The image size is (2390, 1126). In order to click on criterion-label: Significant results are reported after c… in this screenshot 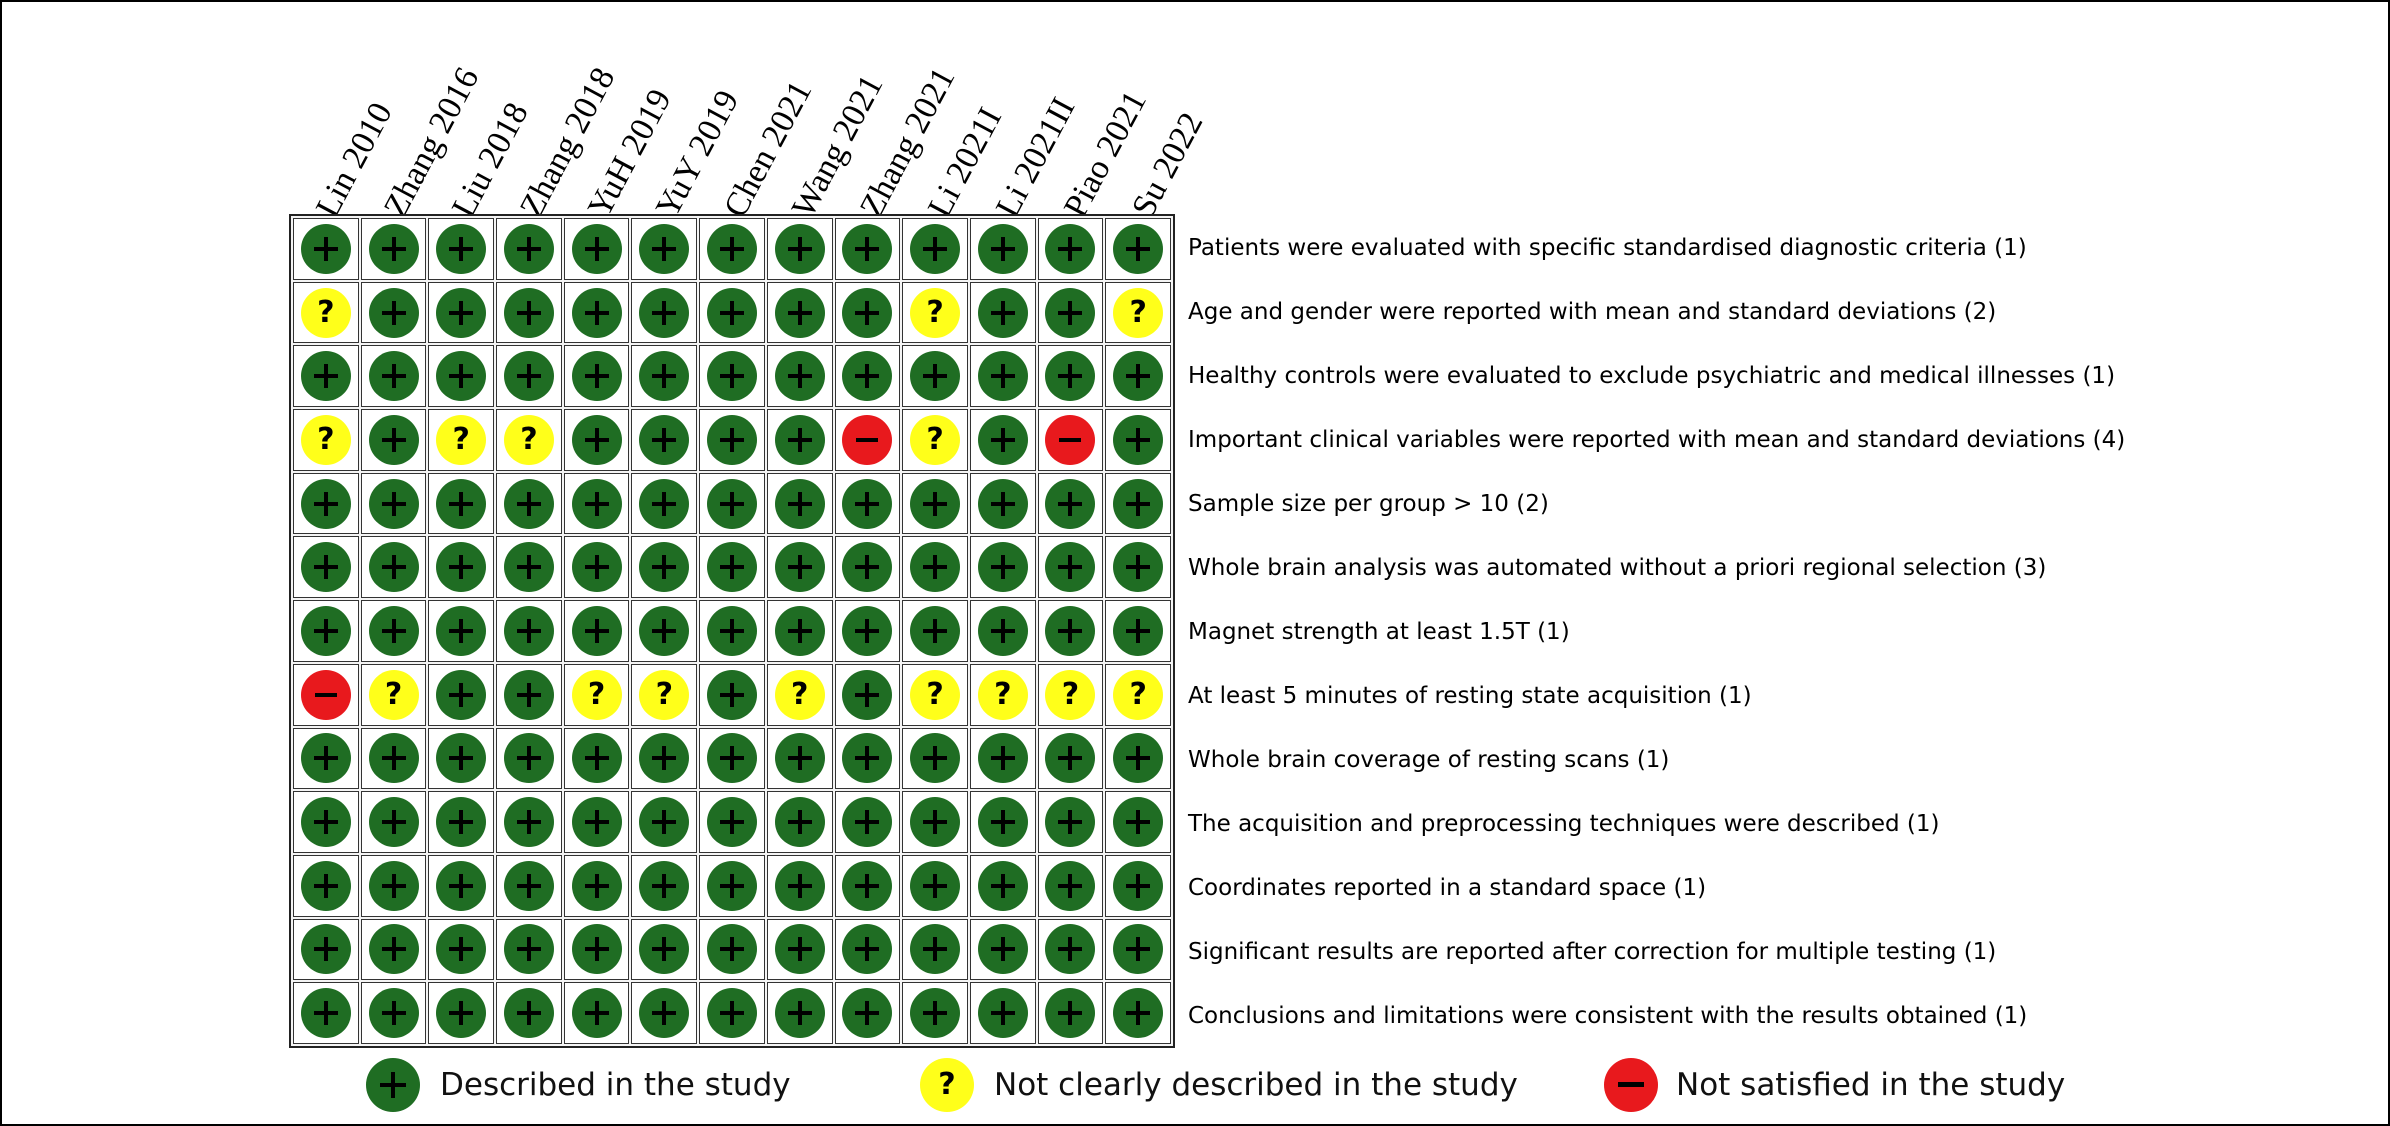, I will do `click(1592, 952)`.